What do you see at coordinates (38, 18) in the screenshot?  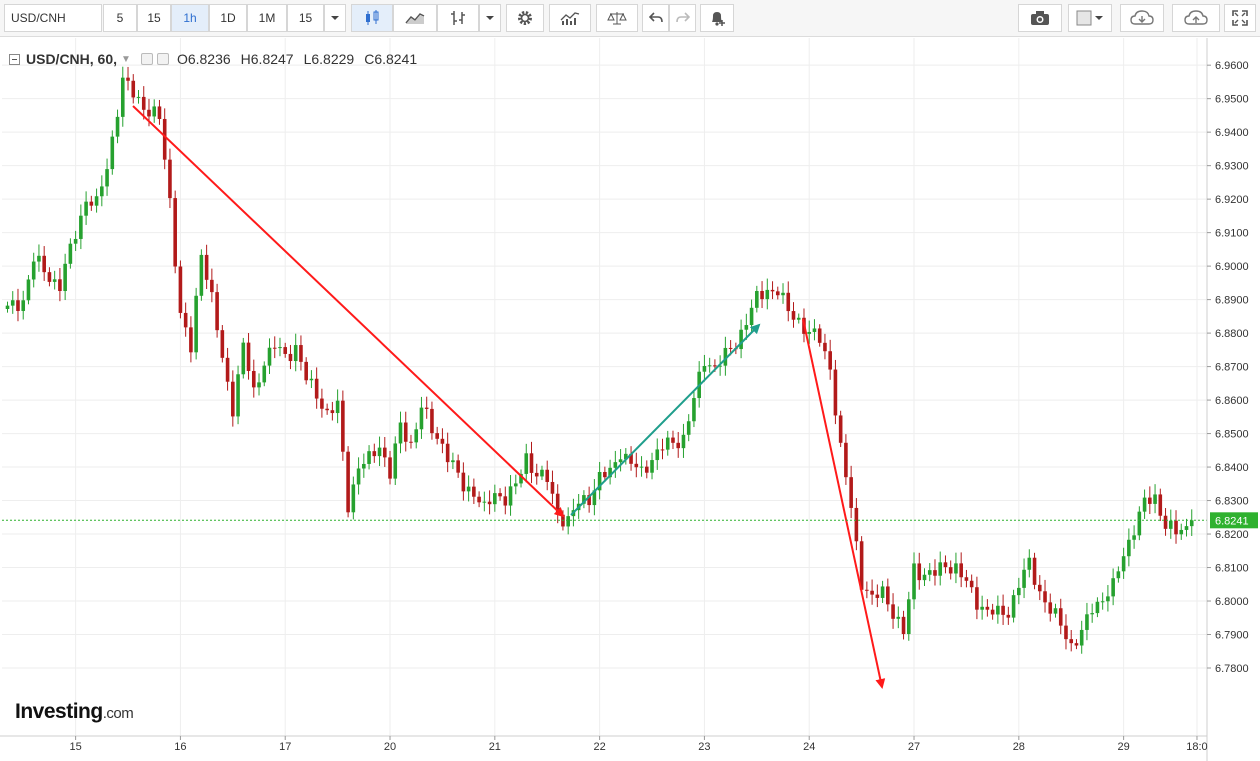 I see `symbol-text: USD/CNH` at bounding box center [38, 18].